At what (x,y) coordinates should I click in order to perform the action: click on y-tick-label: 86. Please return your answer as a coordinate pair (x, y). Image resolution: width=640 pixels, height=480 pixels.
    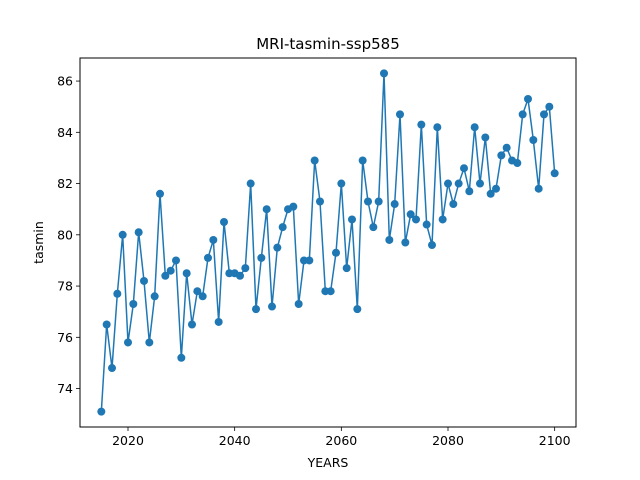
    Looking at the image, I should click on (65, 81).